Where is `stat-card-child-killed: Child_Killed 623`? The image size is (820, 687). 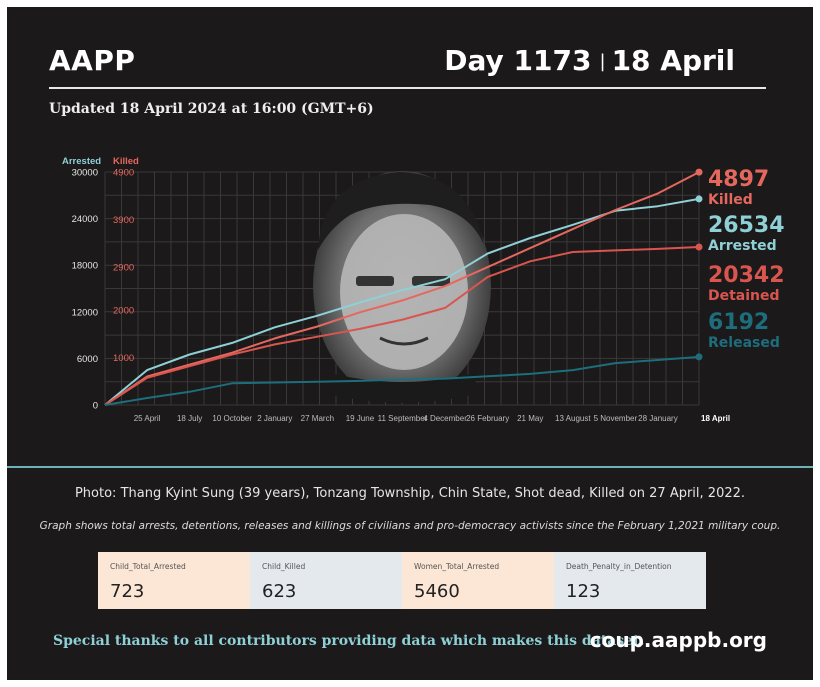 stat-card-child-killed: Child_Killed 623 is located at coordinates (326, 580).